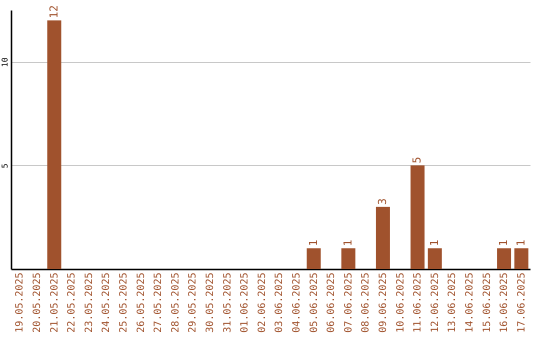 This screenshot has height=340, width=540. What do you see at coordinates (487, 302) in the screenshot?
I see `x-tick-label: 15.06.2025` at bounding box center [487, 302].